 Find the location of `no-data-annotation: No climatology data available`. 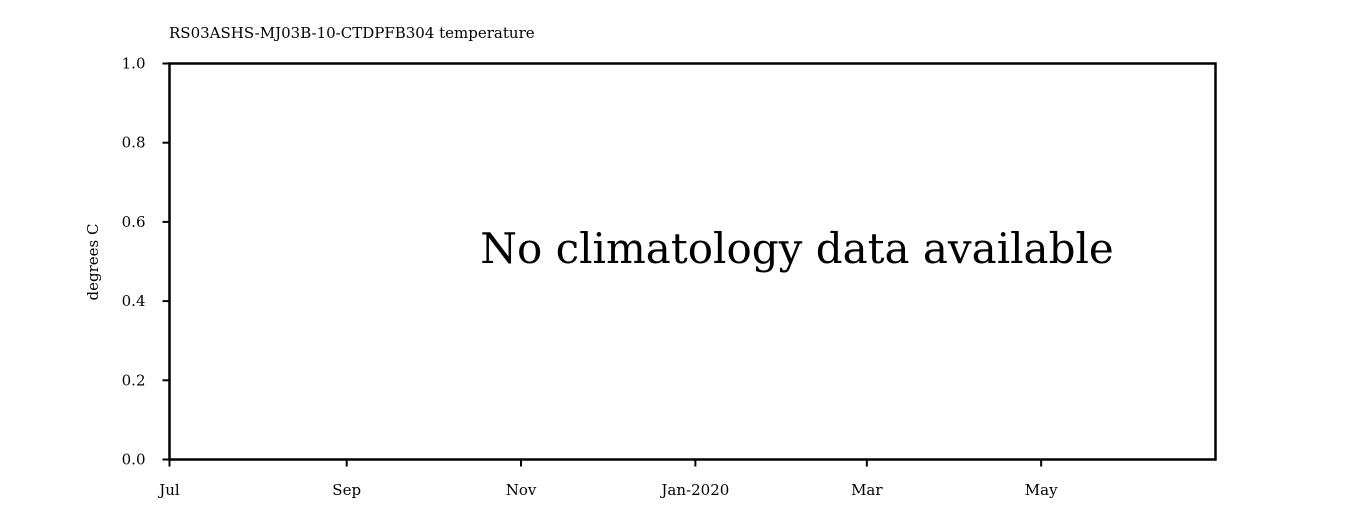

no-data-annotation: No climatology data available is located at coordinates (797, 248).